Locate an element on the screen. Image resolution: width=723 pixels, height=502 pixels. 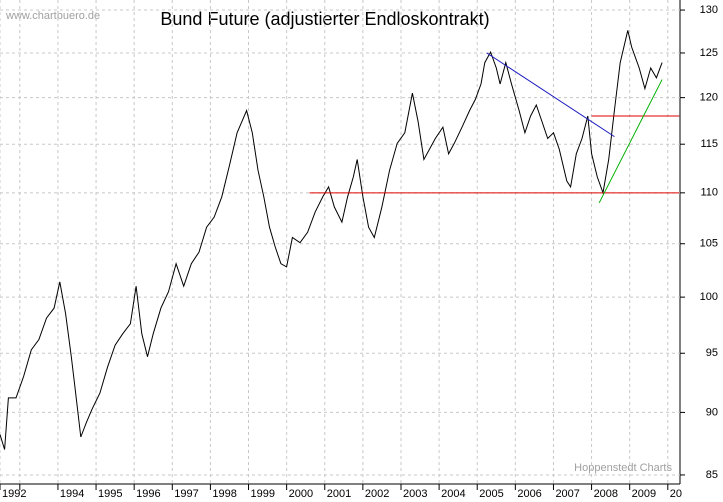
source: Hoppenstedt Charts is located at coordinates (623, 468).